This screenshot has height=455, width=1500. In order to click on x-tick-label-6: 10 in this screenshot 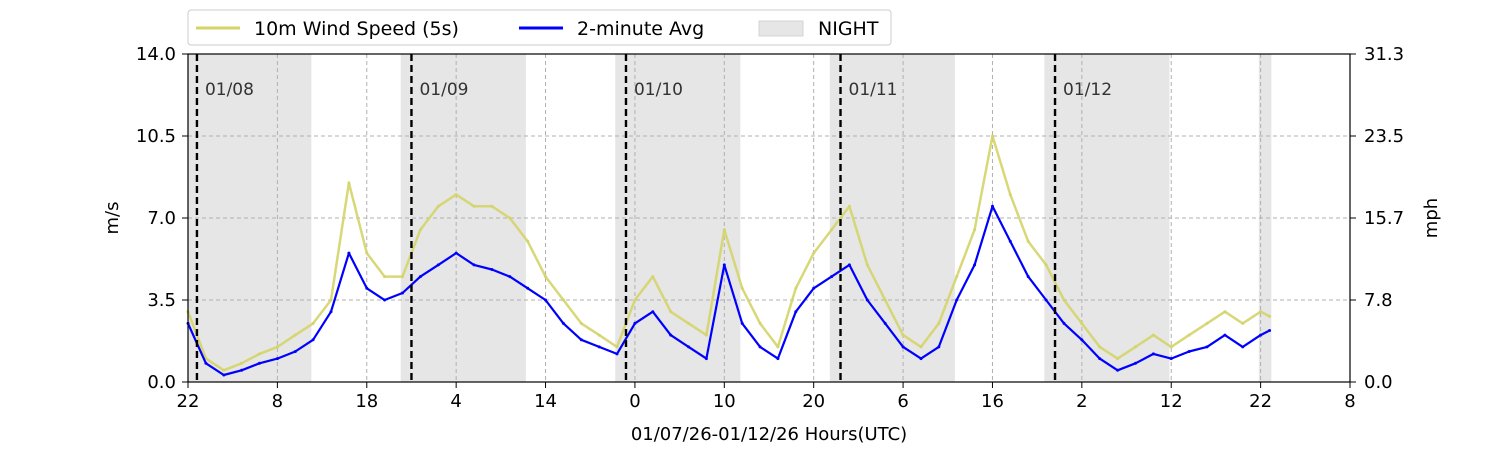, I will do `click(724, 401)`.